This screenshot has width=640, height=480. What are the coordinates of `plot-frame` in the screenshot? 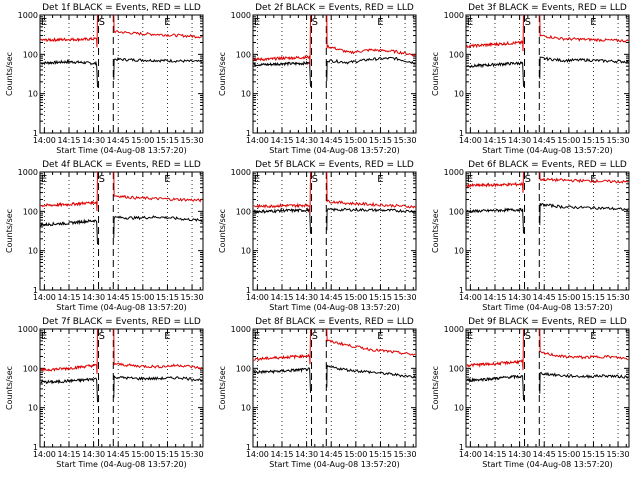 It's located at (334, 388).